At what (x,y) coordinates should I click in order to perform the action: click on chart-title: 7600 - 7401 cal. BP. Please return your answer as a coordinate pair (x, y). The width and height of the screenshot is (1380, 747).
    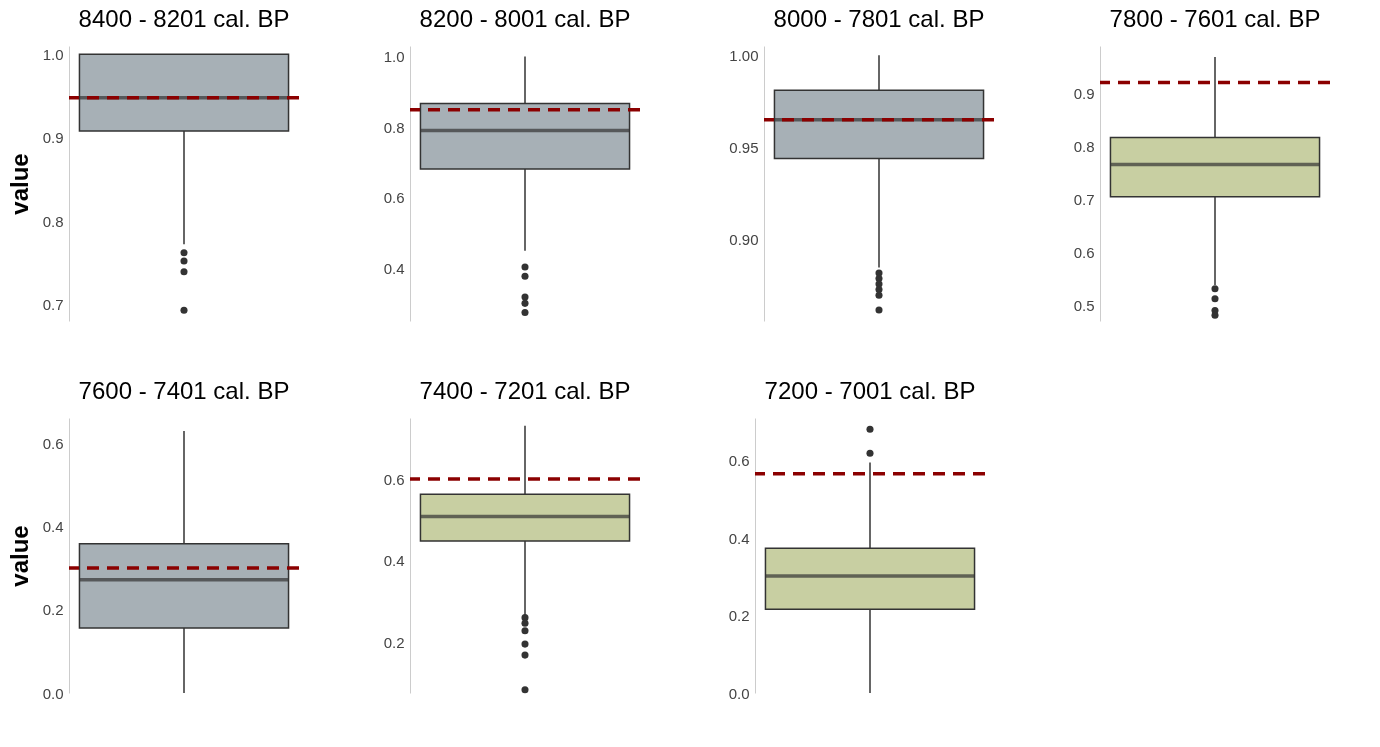
    Looking at the image, I should click on (184, 390).